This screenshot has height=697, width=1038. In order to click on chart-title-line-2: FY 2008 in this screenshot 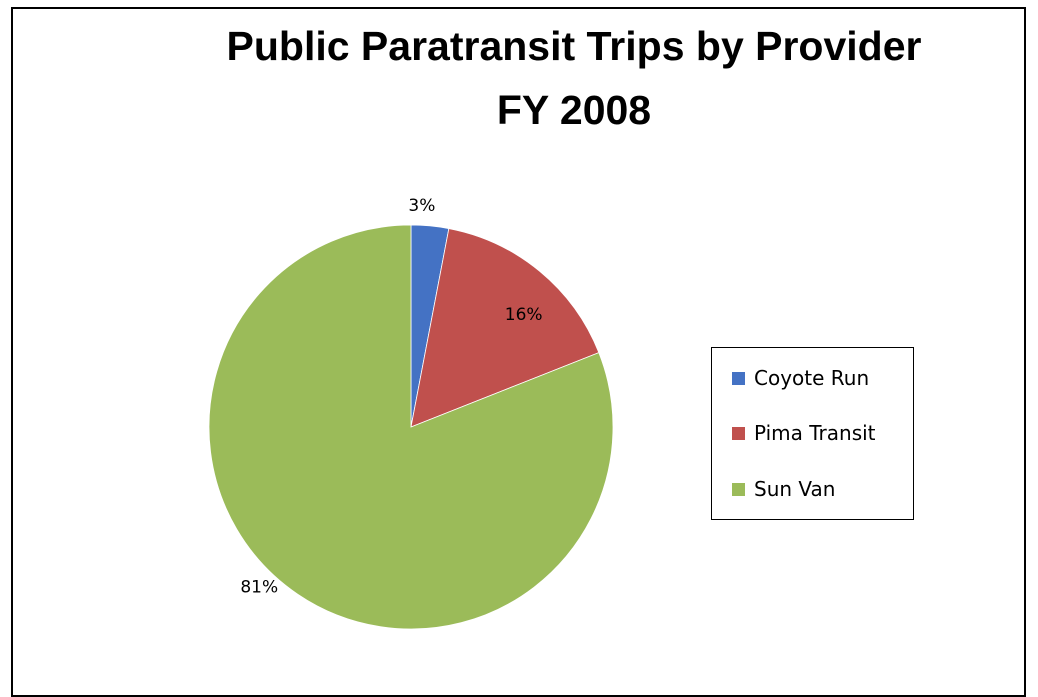, I will do `click(574, 110)`.